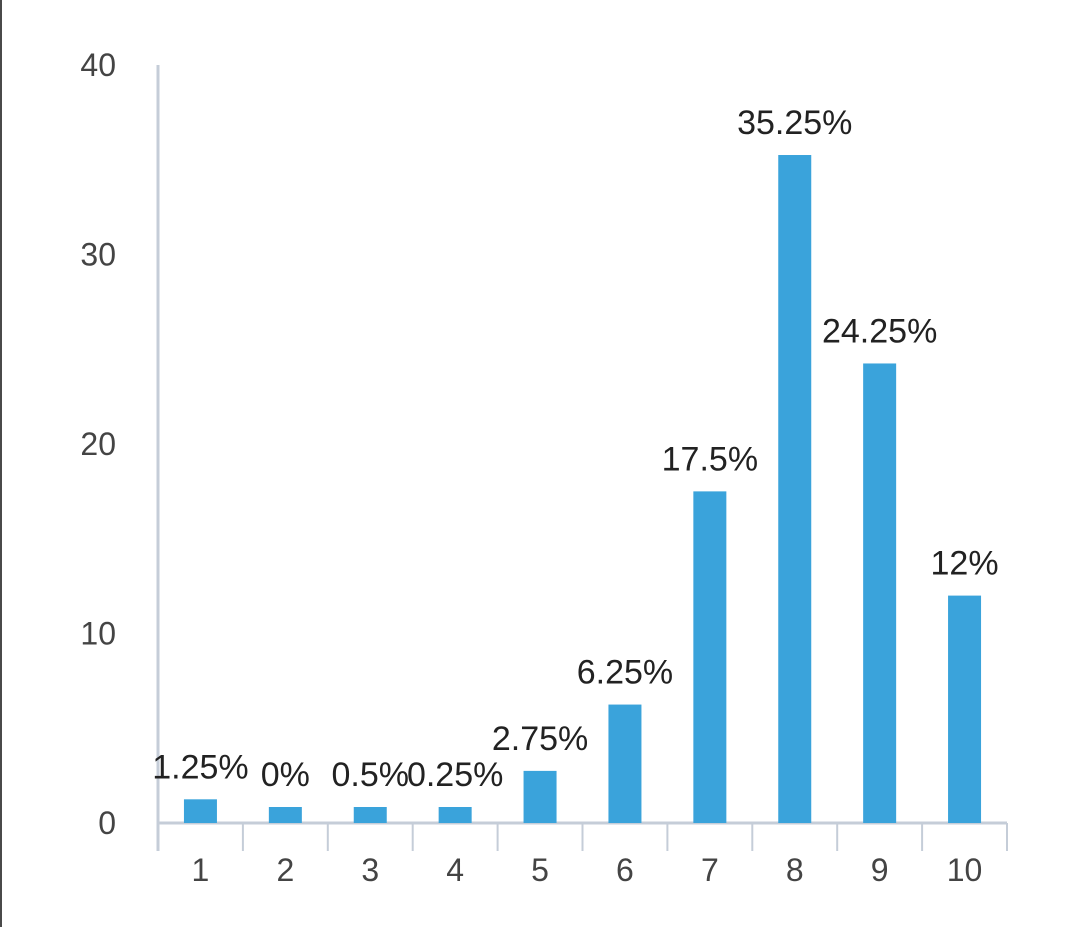 This screenshot has width=1080, height=927. Describe the element at coordinates (371, 775) in the screenshot. I see `data-label-3: 0.5%` at that location.